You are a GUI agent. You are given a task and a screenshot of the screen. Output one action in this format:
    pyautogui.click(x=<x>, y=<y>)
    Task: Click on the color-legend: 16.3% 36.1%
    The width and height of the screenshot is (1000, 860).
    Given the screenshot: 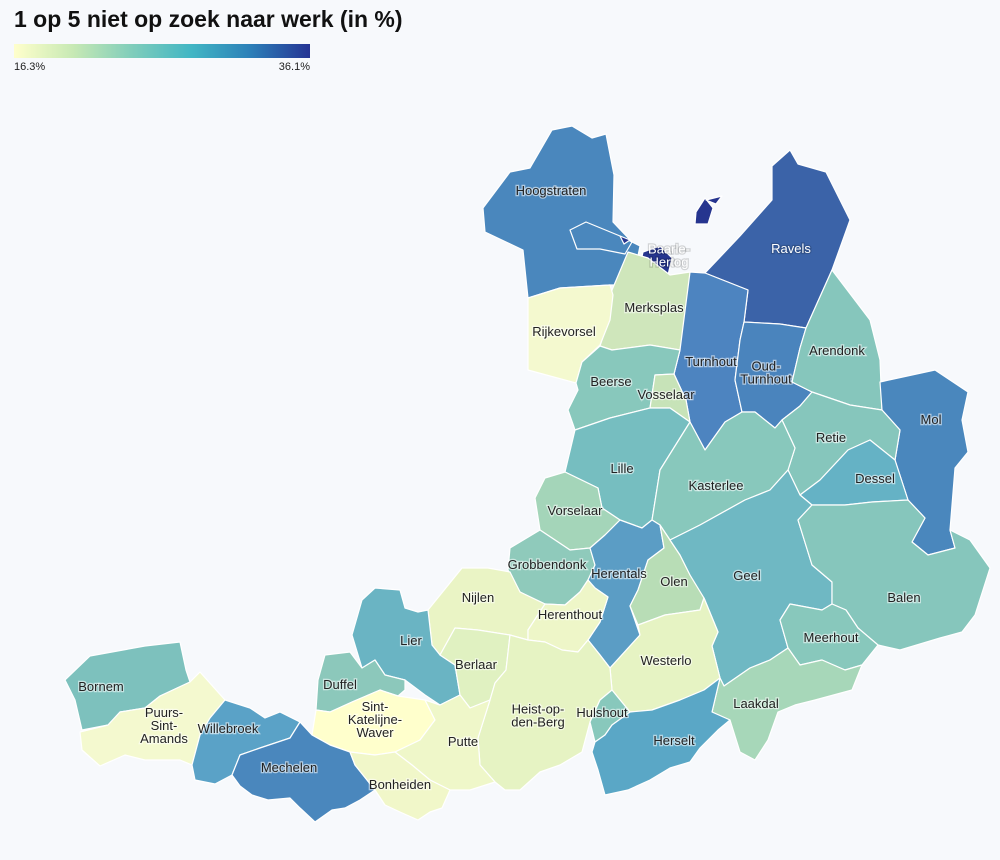 What is the action you would take?
    pyautogui.click(x=162, y=59)
    